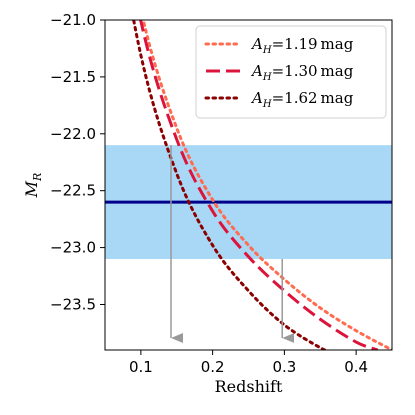 The image size is (415, 415). Describe the element at coordinates (77, 162) in the screenshot. I see `y-axis-ticks: −21.0 −21.5 −22.0 −22.5 −23.0 −23.5` at that location.